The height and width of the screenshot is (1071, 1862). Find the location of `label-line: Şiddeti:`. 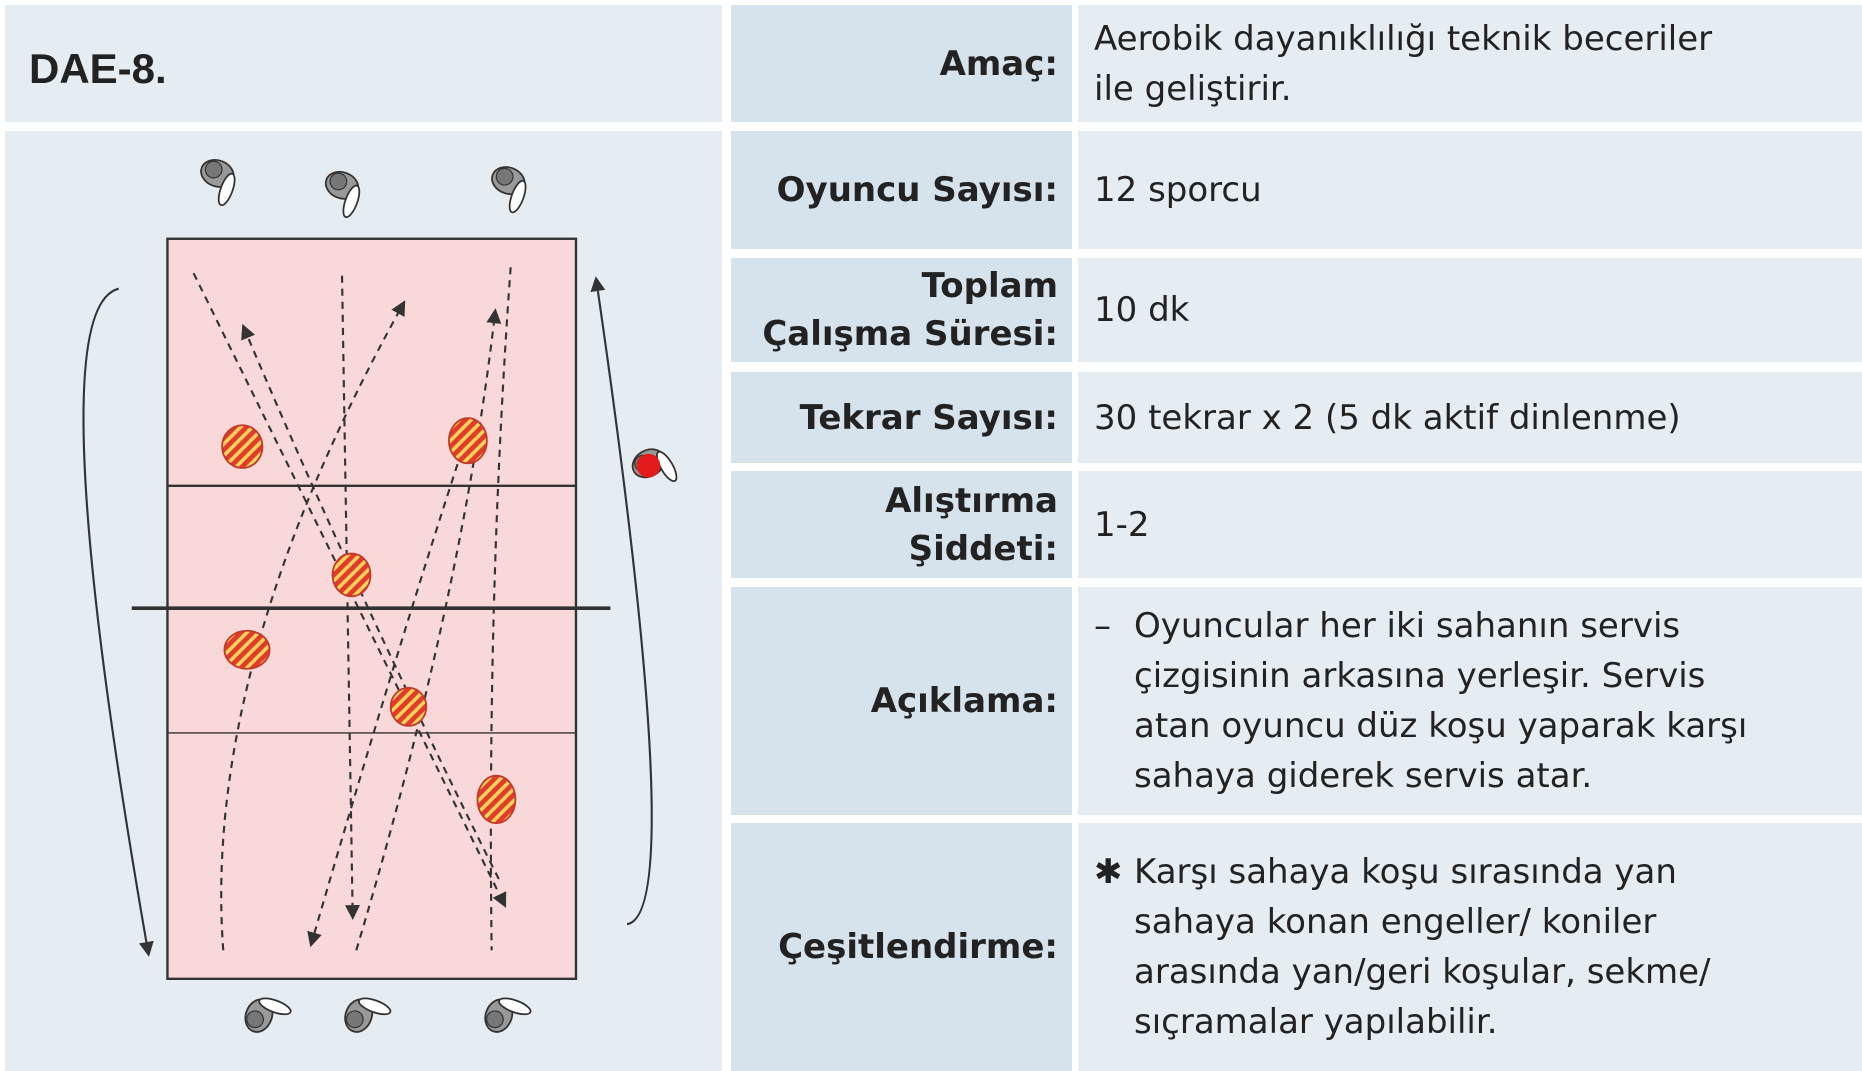

label-line: Şiddeti: is located at coordinates (983, 548).